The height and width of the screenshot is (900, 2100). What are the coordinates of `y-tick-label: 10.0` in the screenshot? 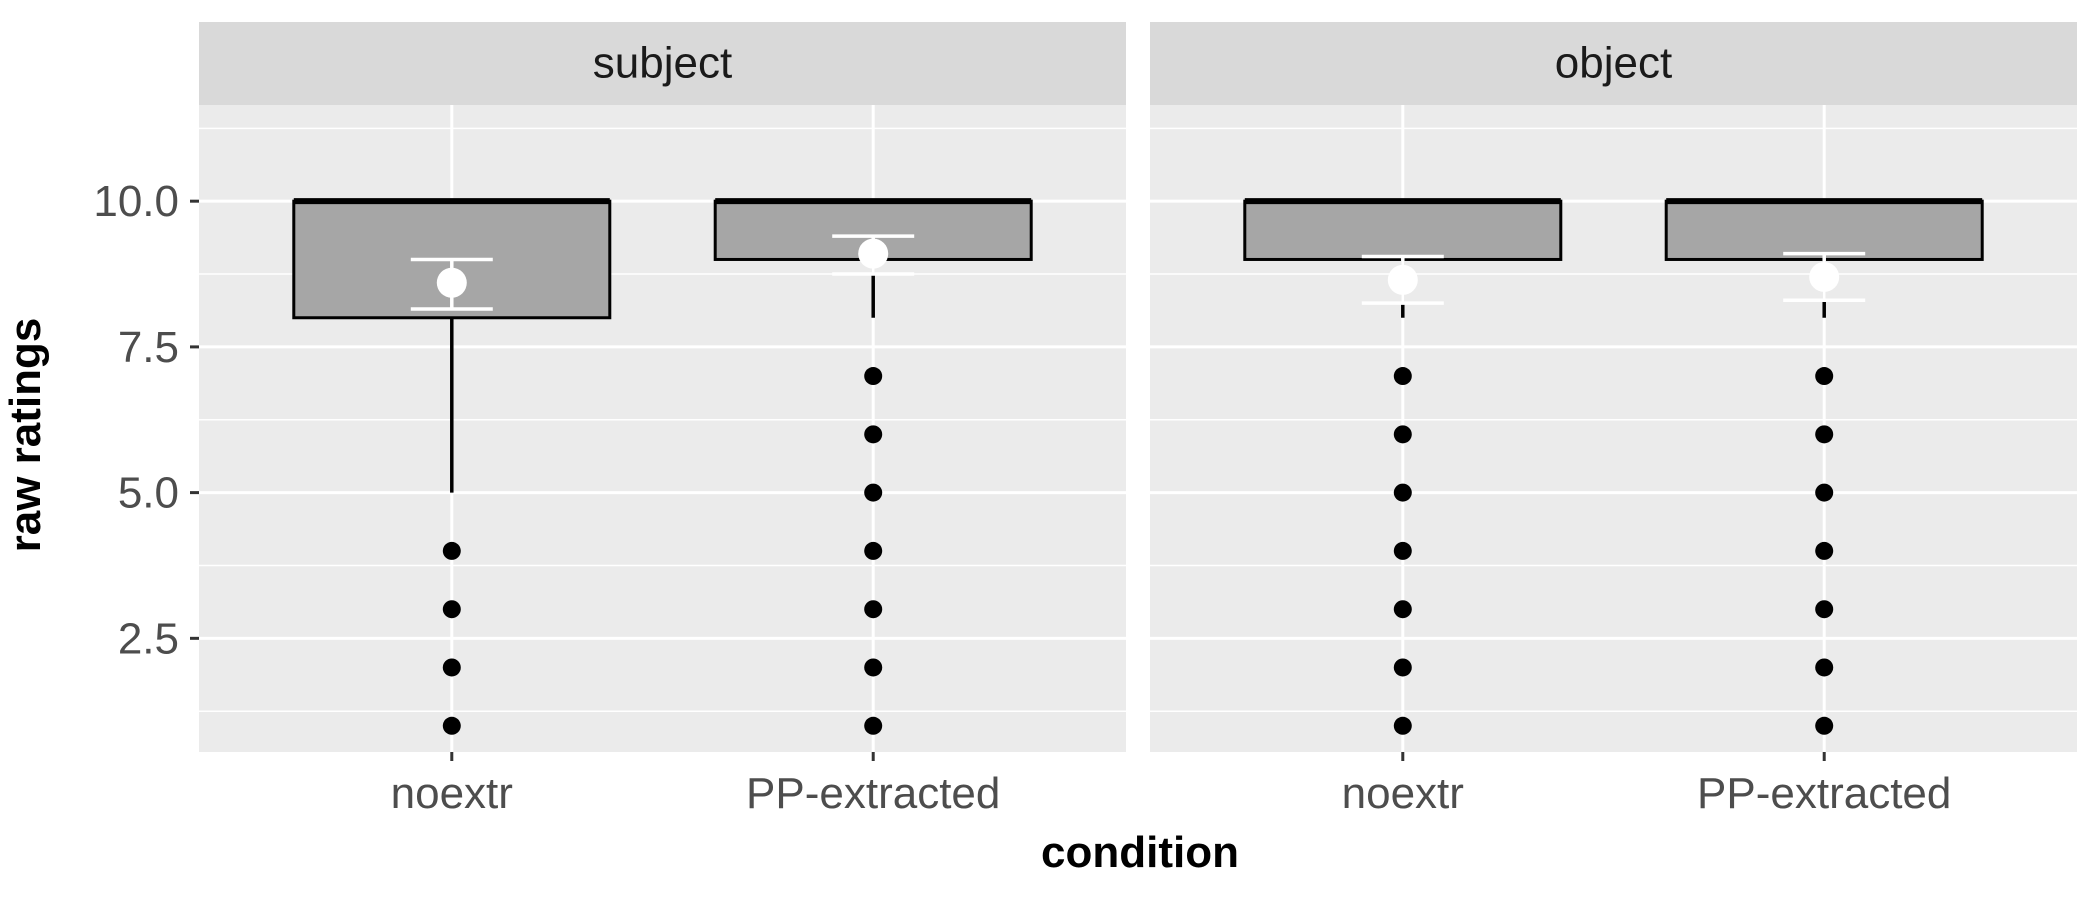 It's located at (136, 201).